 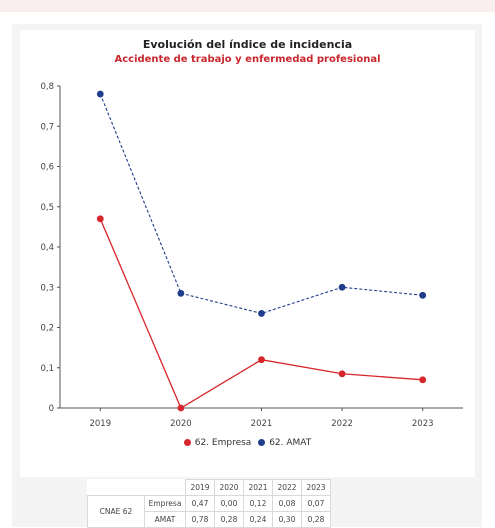 I want to click on chart-legend: 62. Empresa 62. AMAT, so click(x=247, y=443).